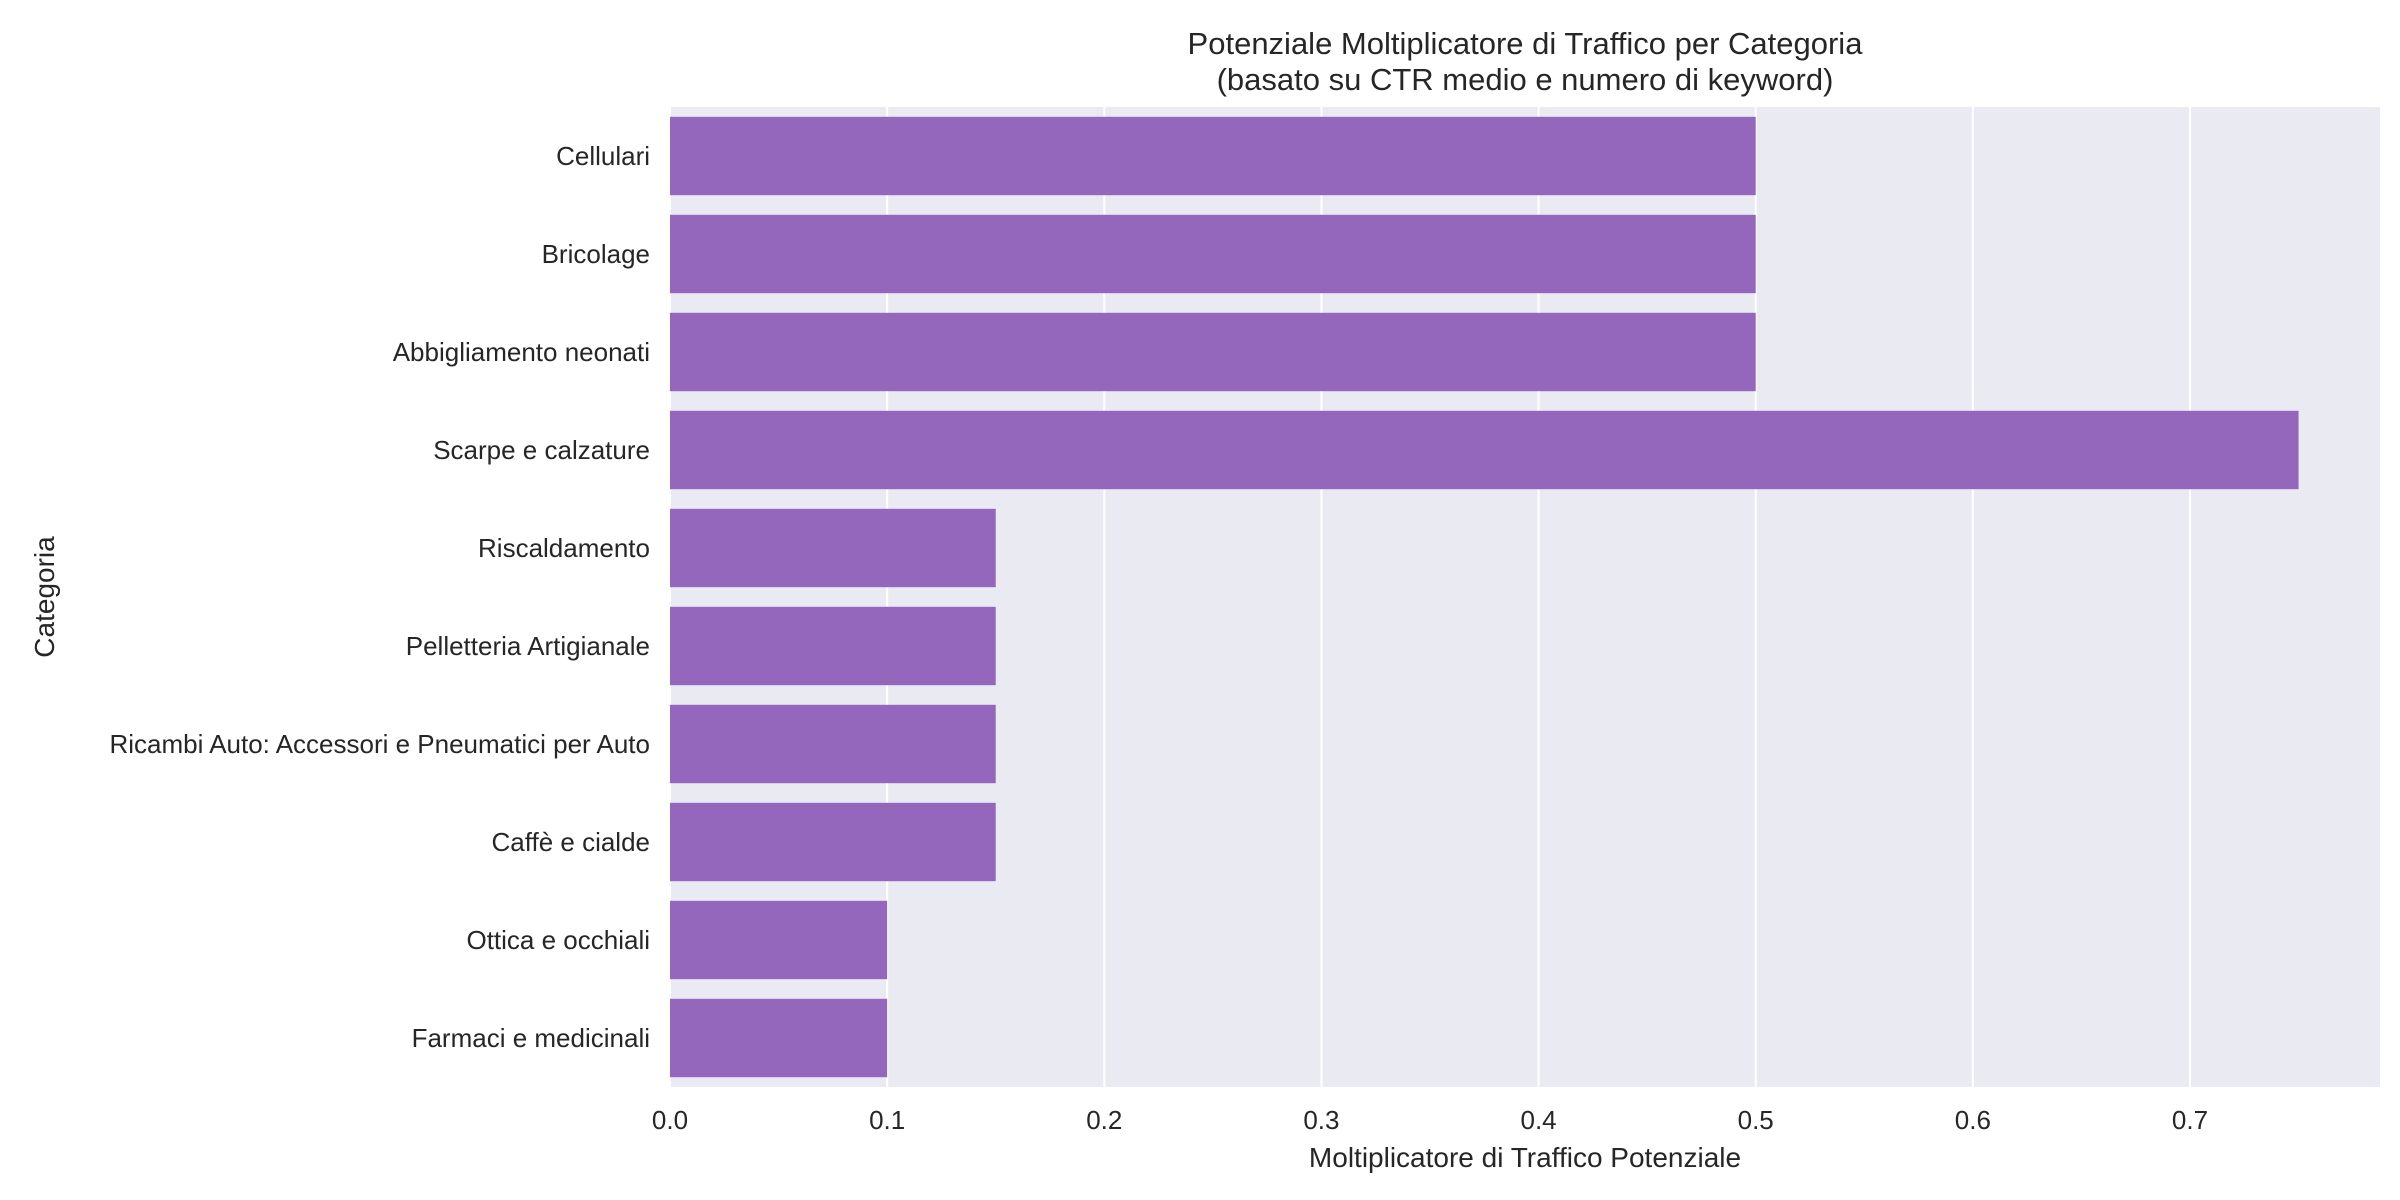 The image size is (2400, 1200). What do you see at coordinates (1104, 1120) in the screenshot?
I see `x-tick-label: 0.2` at bounding box center [1104, 1120].